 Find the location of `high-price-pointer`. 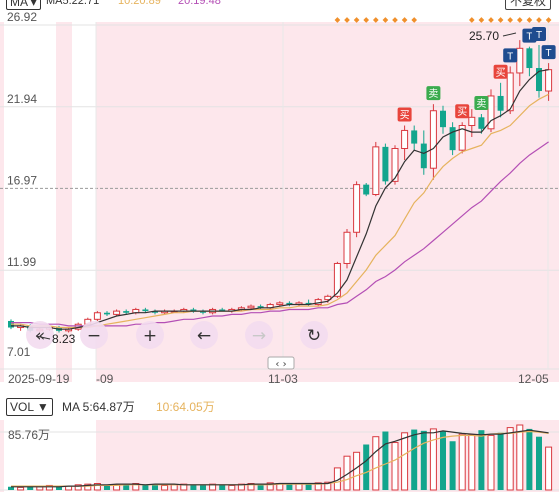

high-price-pointer is located at coordinates (509, 34).